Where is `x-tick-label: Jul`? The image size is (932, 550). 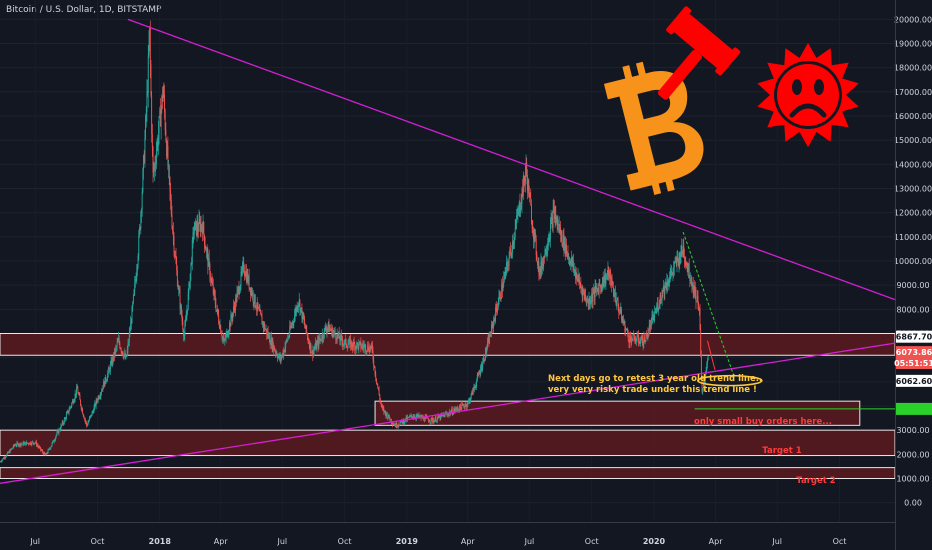
x-tick-label: Jul is located at coordinates (281, 541).